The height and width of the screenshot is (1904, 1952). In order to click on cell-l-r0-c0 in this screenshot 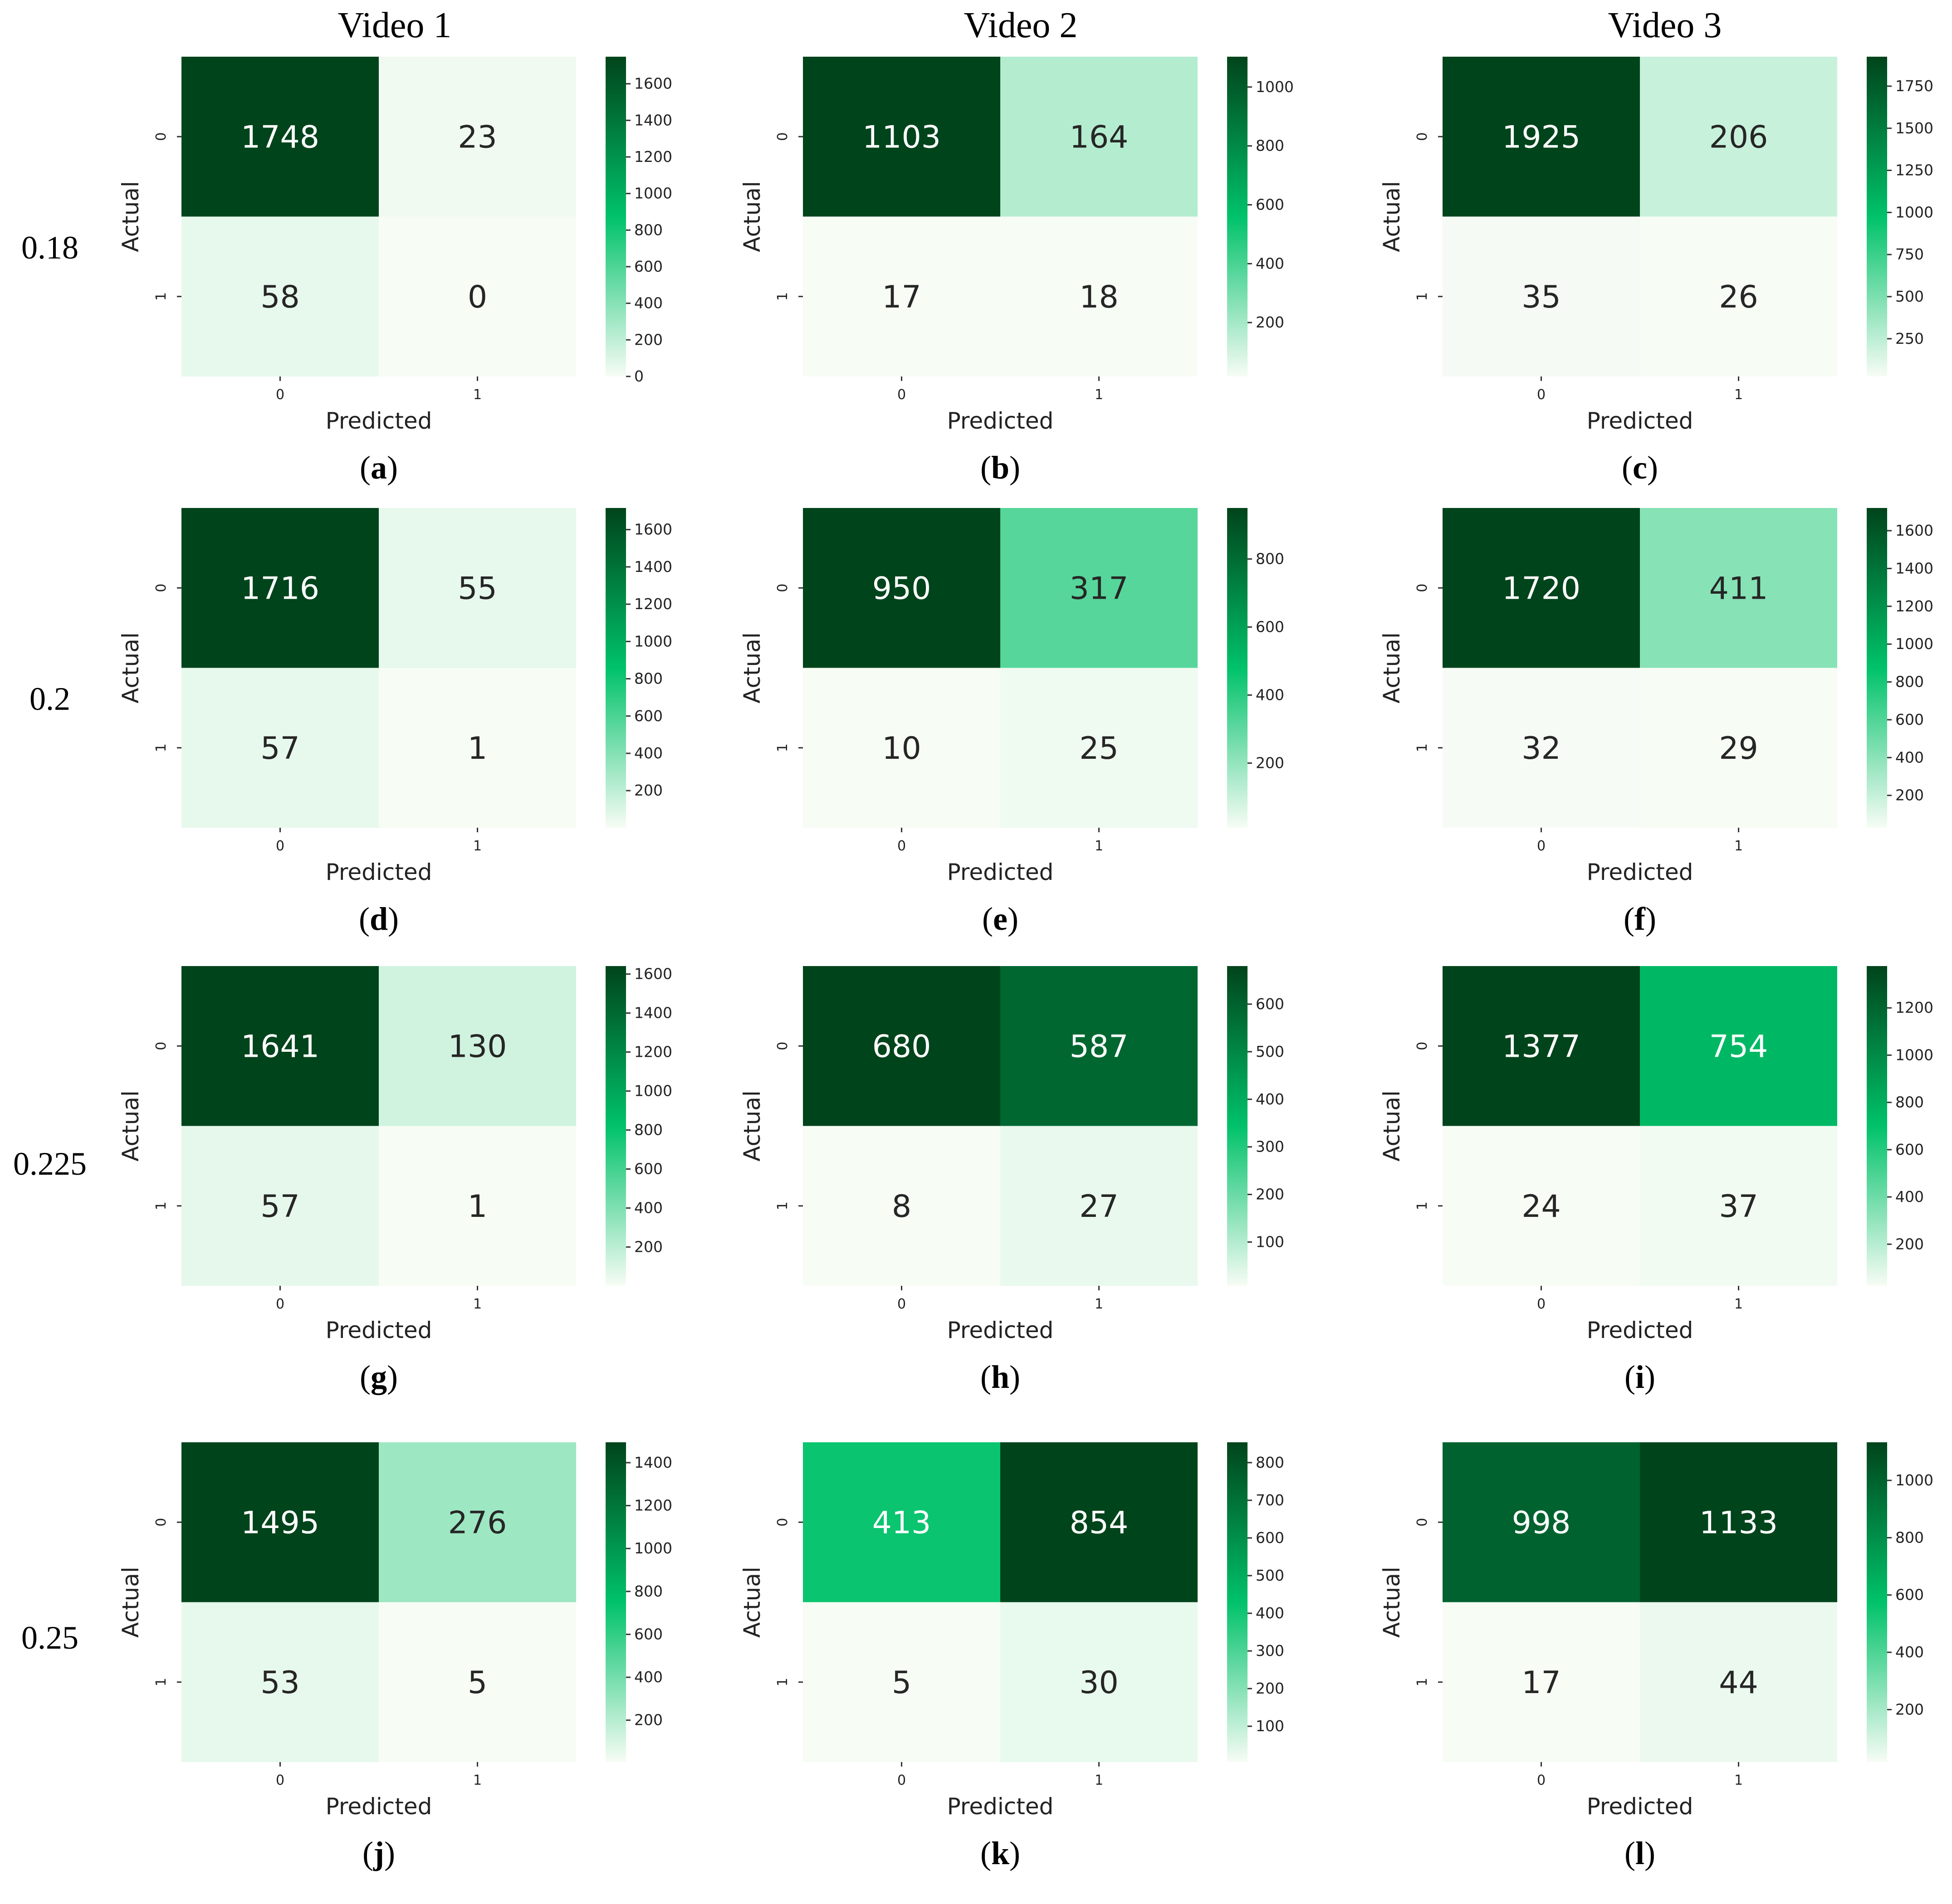, I will do `click(1542, 1522)`.